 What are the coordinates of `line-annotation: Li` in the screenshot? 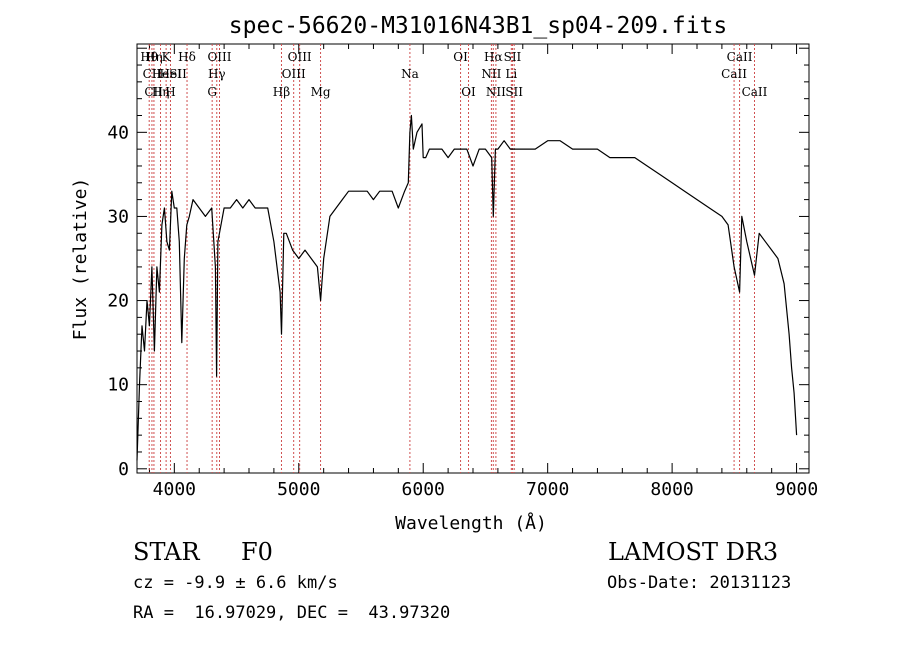 It's located at (511, 74).